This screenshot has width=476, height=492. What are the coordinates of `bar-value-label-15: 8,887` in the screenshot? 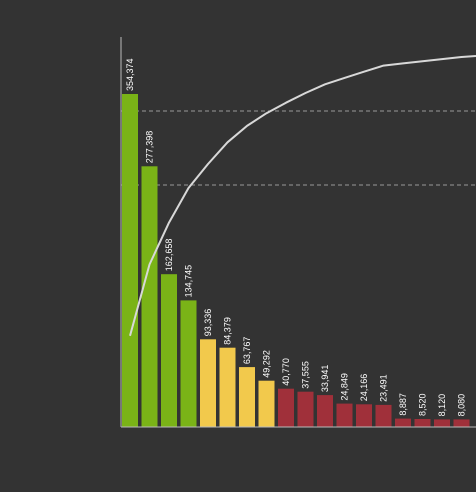 It's located at (403, 404).